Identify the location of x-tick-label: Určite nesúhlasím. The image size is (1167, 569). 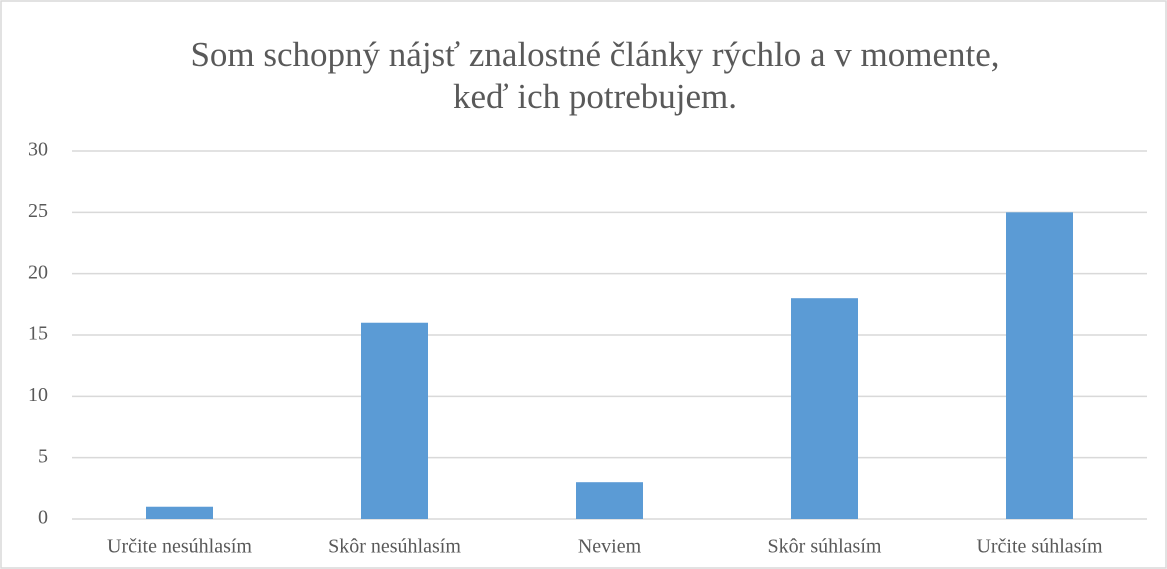
(179, 547).